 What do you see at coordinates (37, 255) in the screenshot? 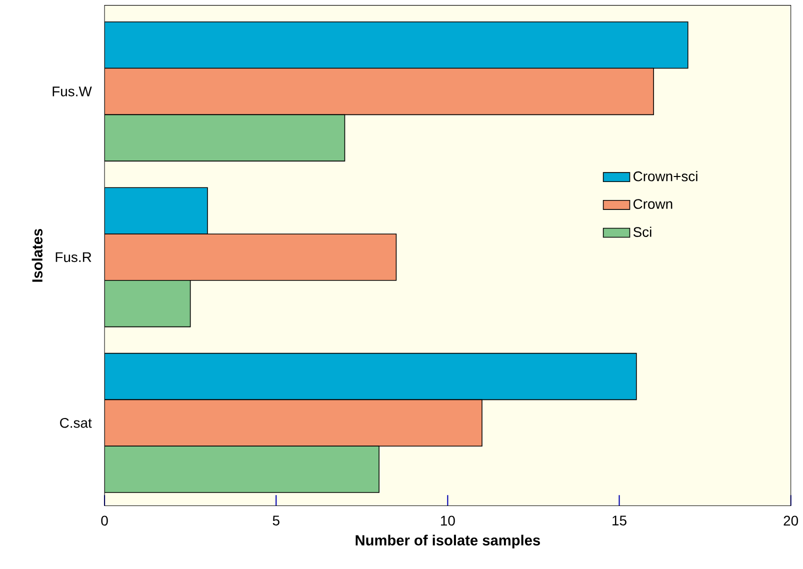
I see `y-axis-title: Isolates` at bounding box center [37, 255].